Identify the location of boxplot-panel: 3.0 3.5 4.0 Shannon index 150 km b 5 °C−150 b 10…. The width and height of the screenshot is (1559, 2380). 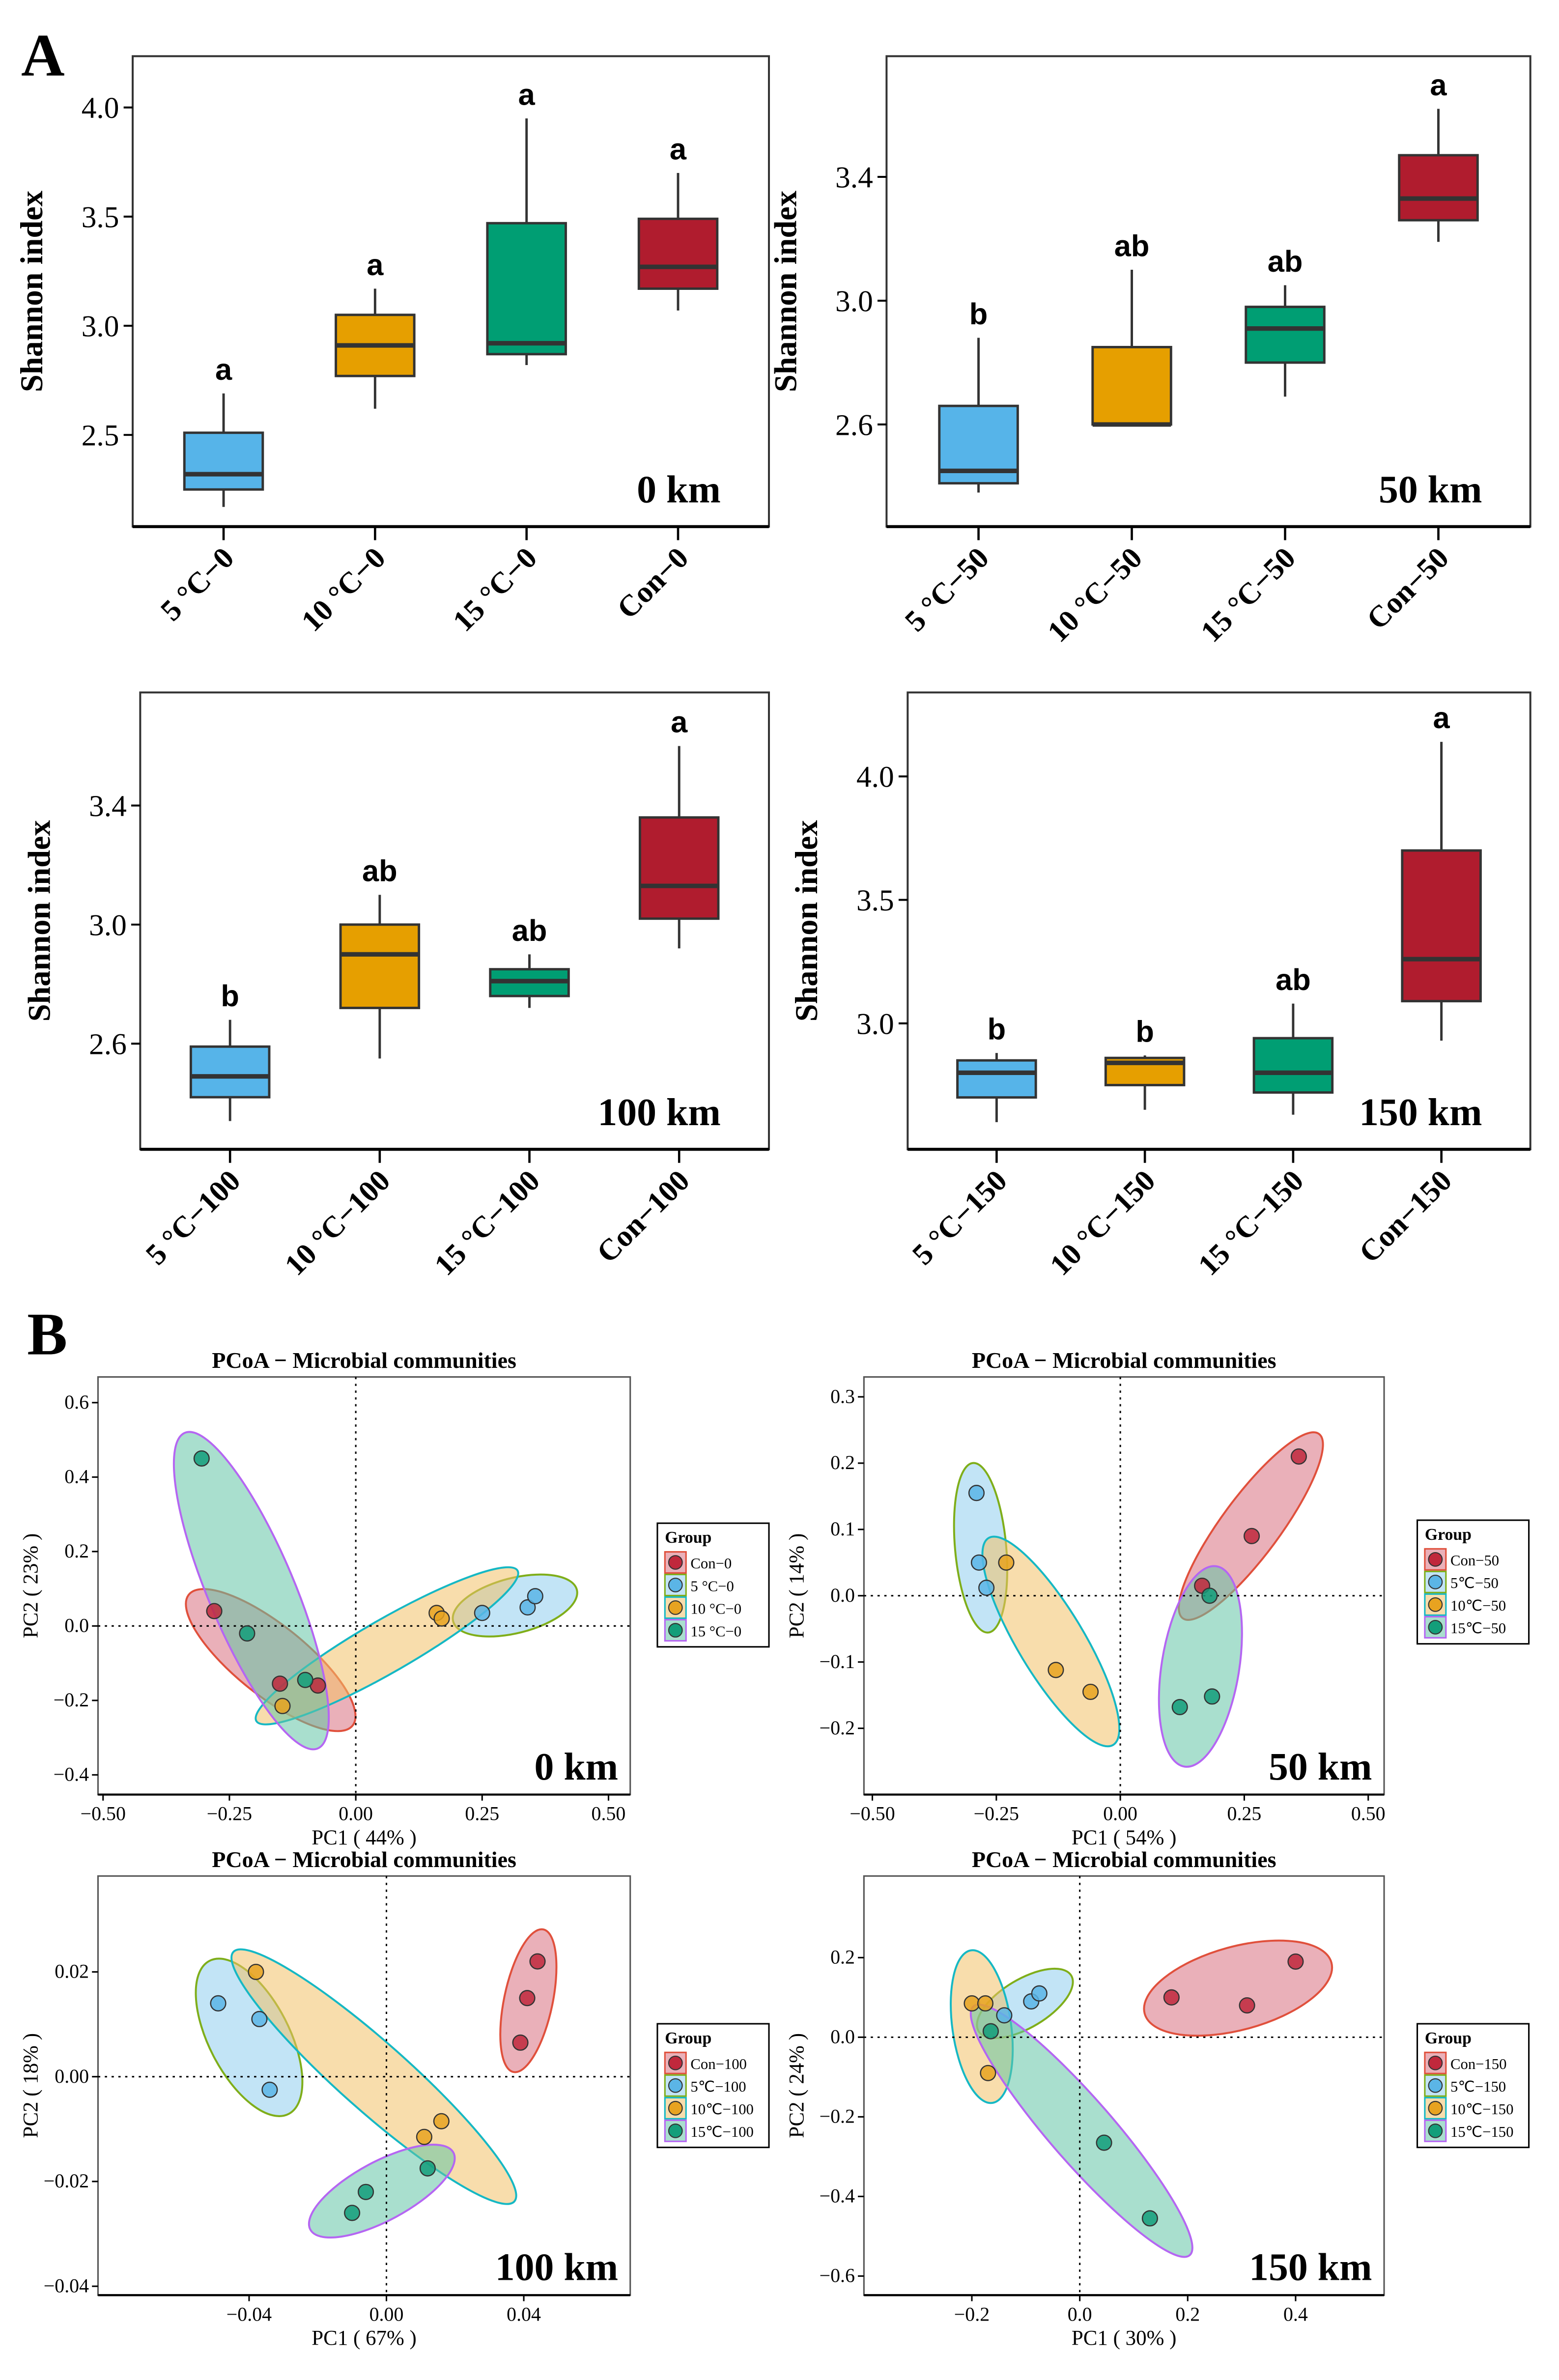
(1160, 986).